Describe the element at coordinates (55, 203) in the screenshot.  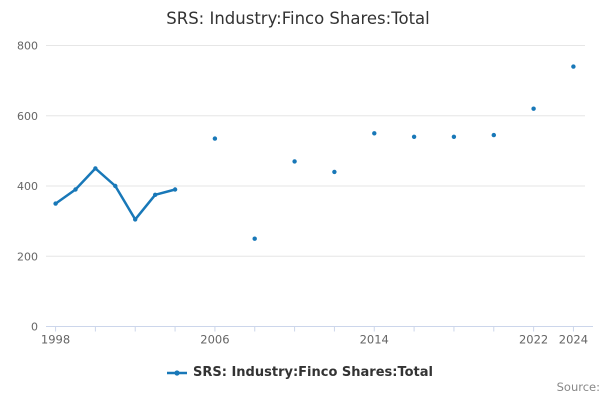
I see `data-point-1998` at that location.